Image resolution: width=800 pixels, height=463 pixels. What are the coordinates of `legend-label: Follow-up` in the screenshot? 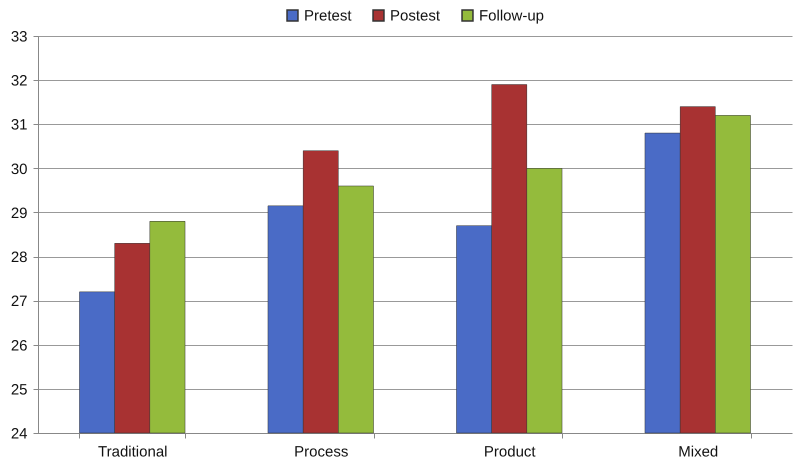 It's located at (511, 16).